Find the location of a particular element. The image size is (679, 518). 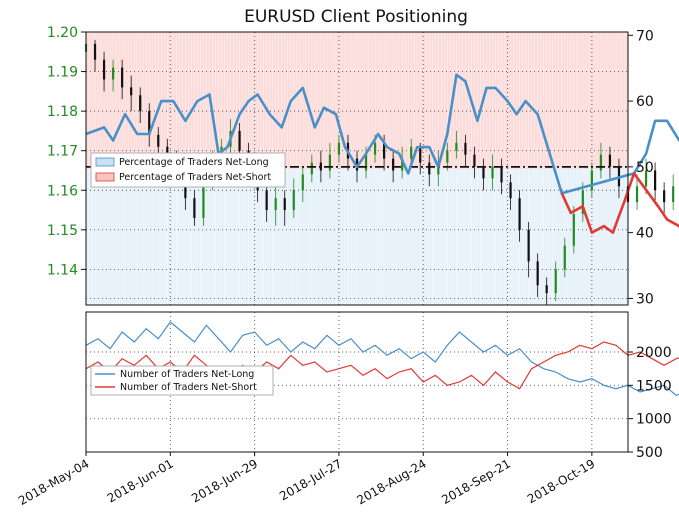

legend-count-long-label: Number of Traders Net-Long is located at coordinates (187, 374).